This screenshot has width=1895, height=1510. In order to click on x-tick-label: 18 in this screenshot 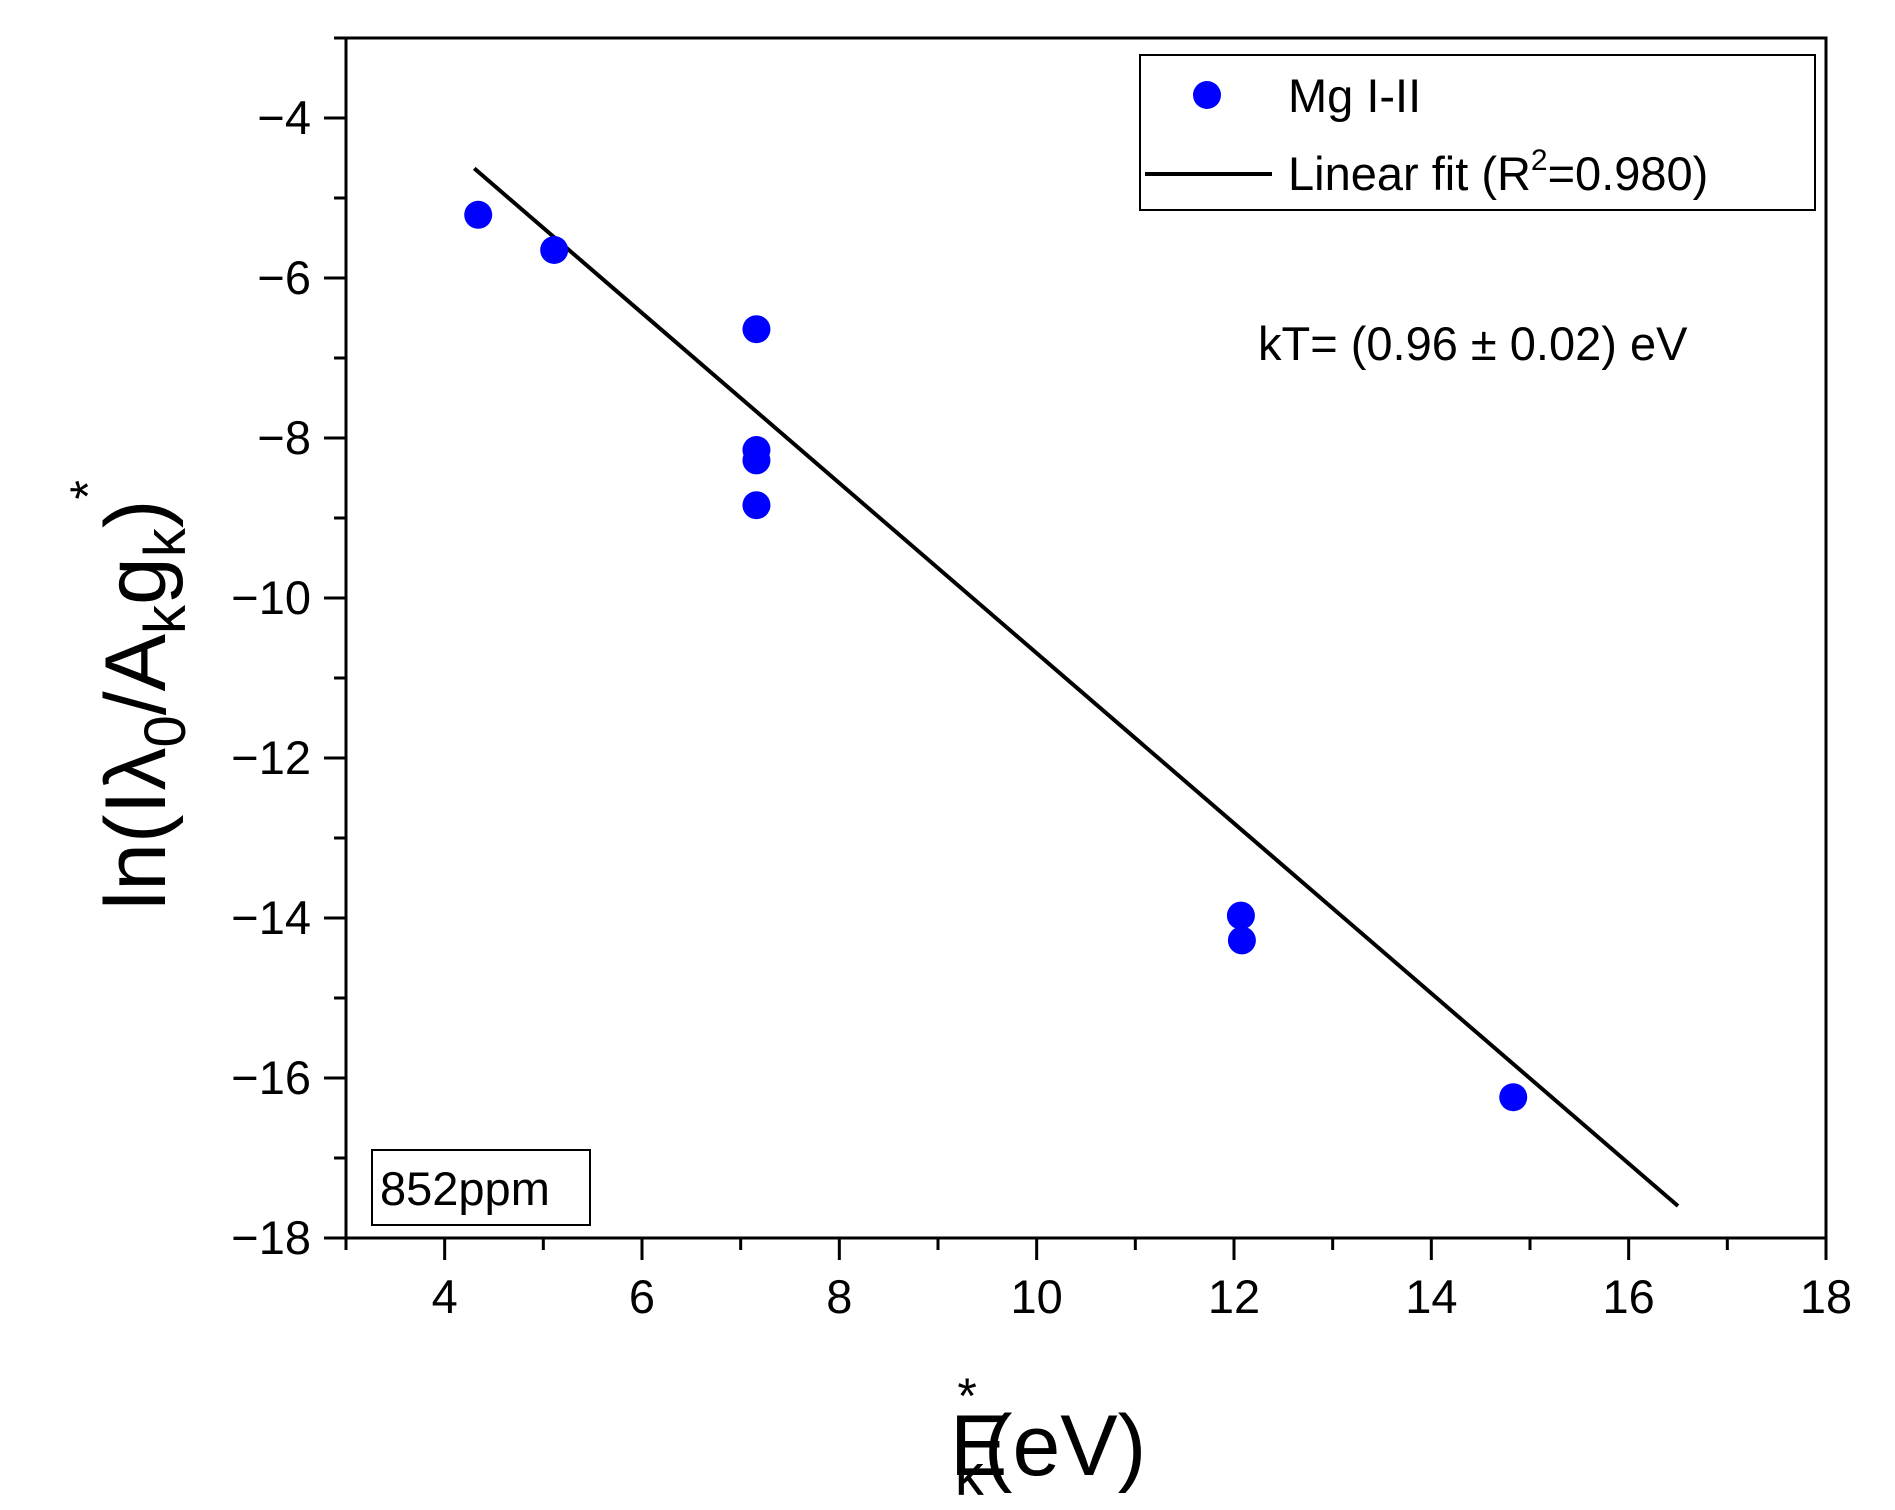, I will do `click(1826, 1296)`.